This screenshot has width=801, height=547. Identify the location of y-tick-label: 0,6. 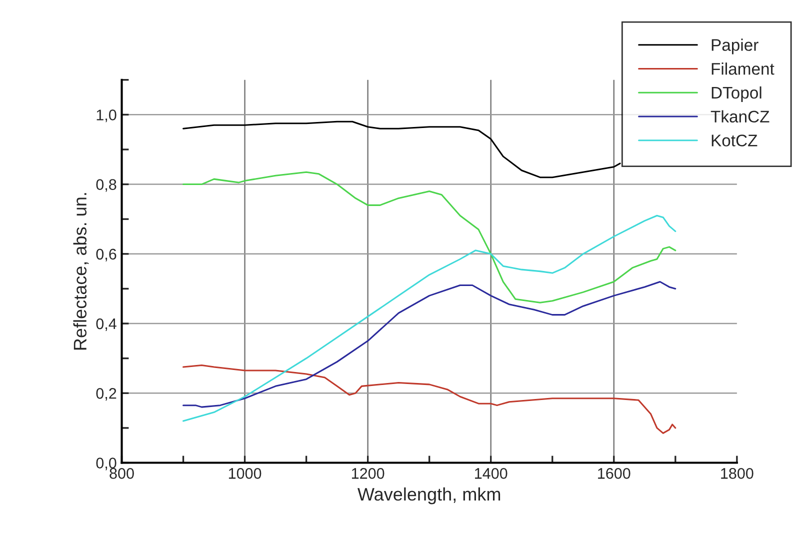
(106, 255).